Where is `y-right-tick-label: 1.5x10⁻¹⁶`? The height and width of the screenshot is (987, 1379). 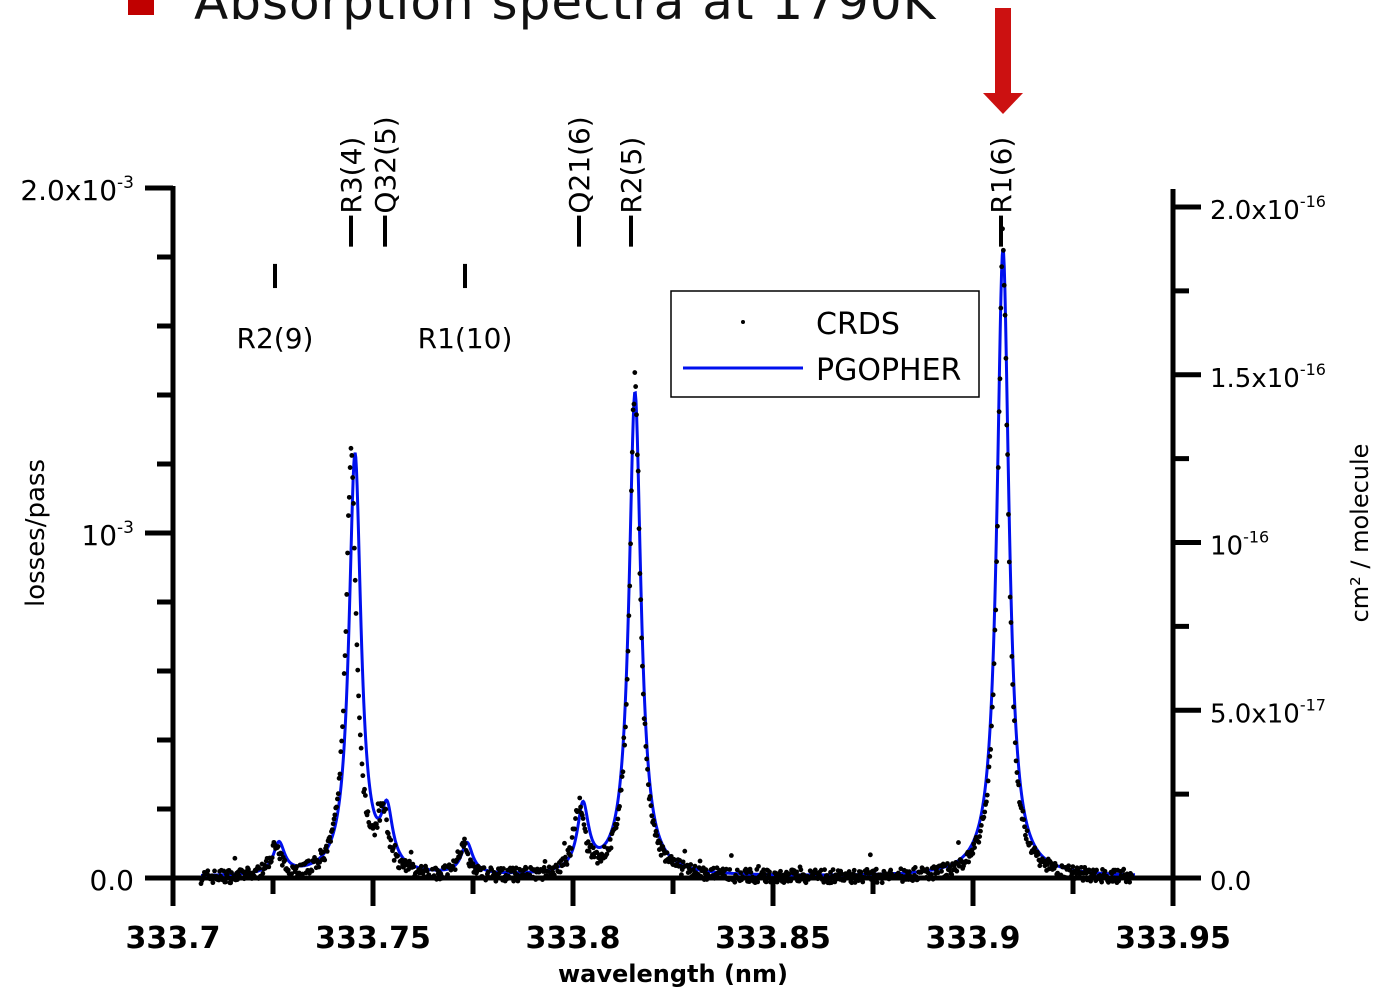 y-right-tick-label: 1.5x10⁻¹⁶ is located at coordinates (1268, 377).